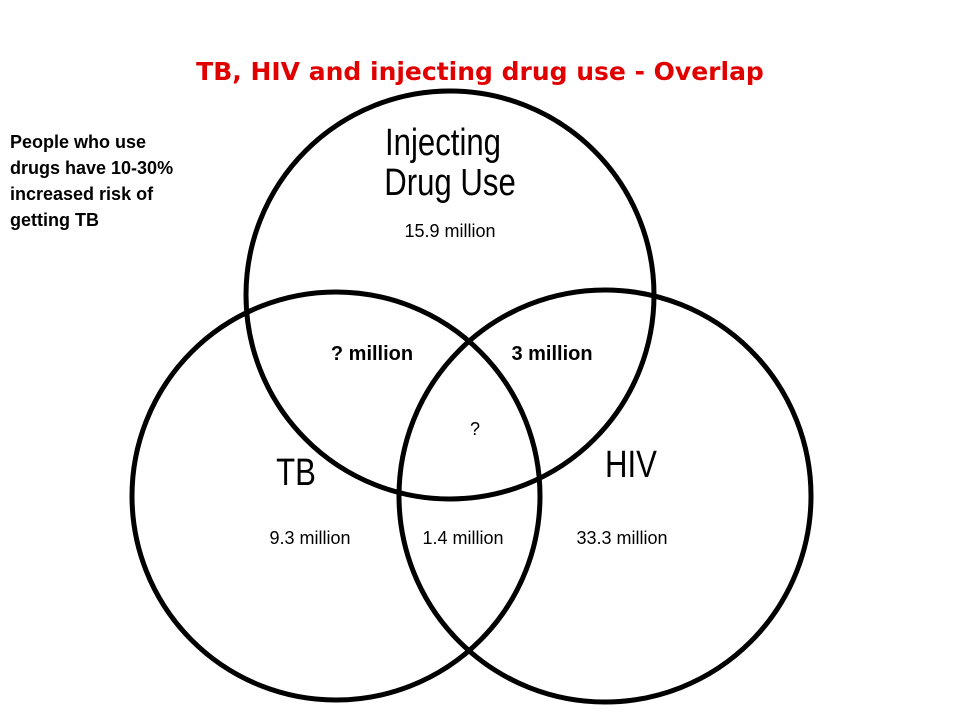 This screenshot has width=960, height=720. Describe the element at coordinates (78, 142) in the screenshot. I see `note-line: People who use` at that location.